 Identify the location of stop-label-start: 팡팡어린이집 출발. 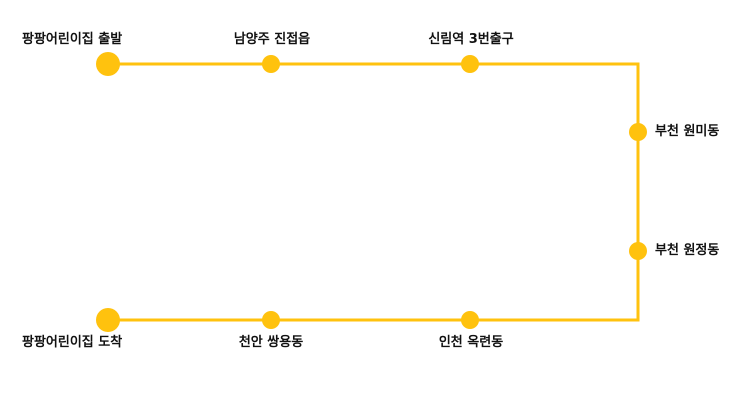
(72, 39).